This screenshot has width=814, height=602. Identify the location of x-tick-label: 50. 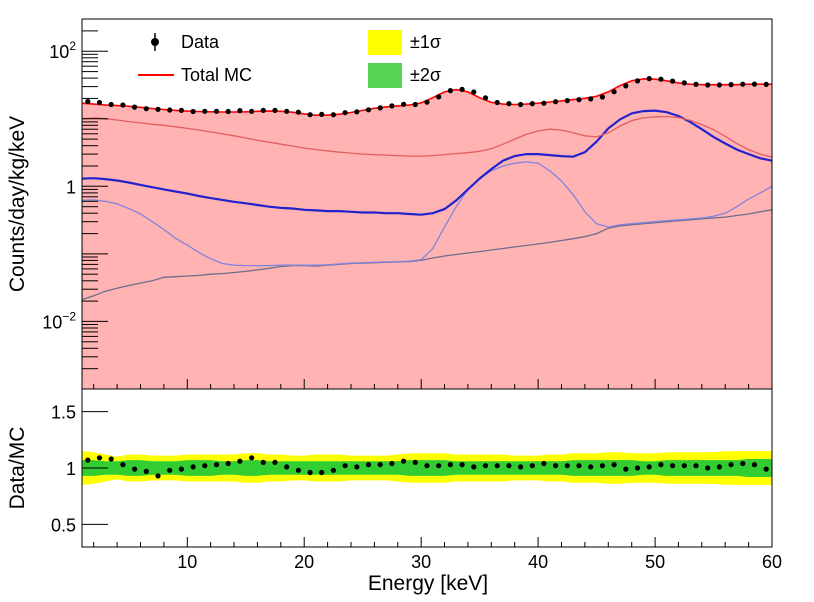
(655, 562).